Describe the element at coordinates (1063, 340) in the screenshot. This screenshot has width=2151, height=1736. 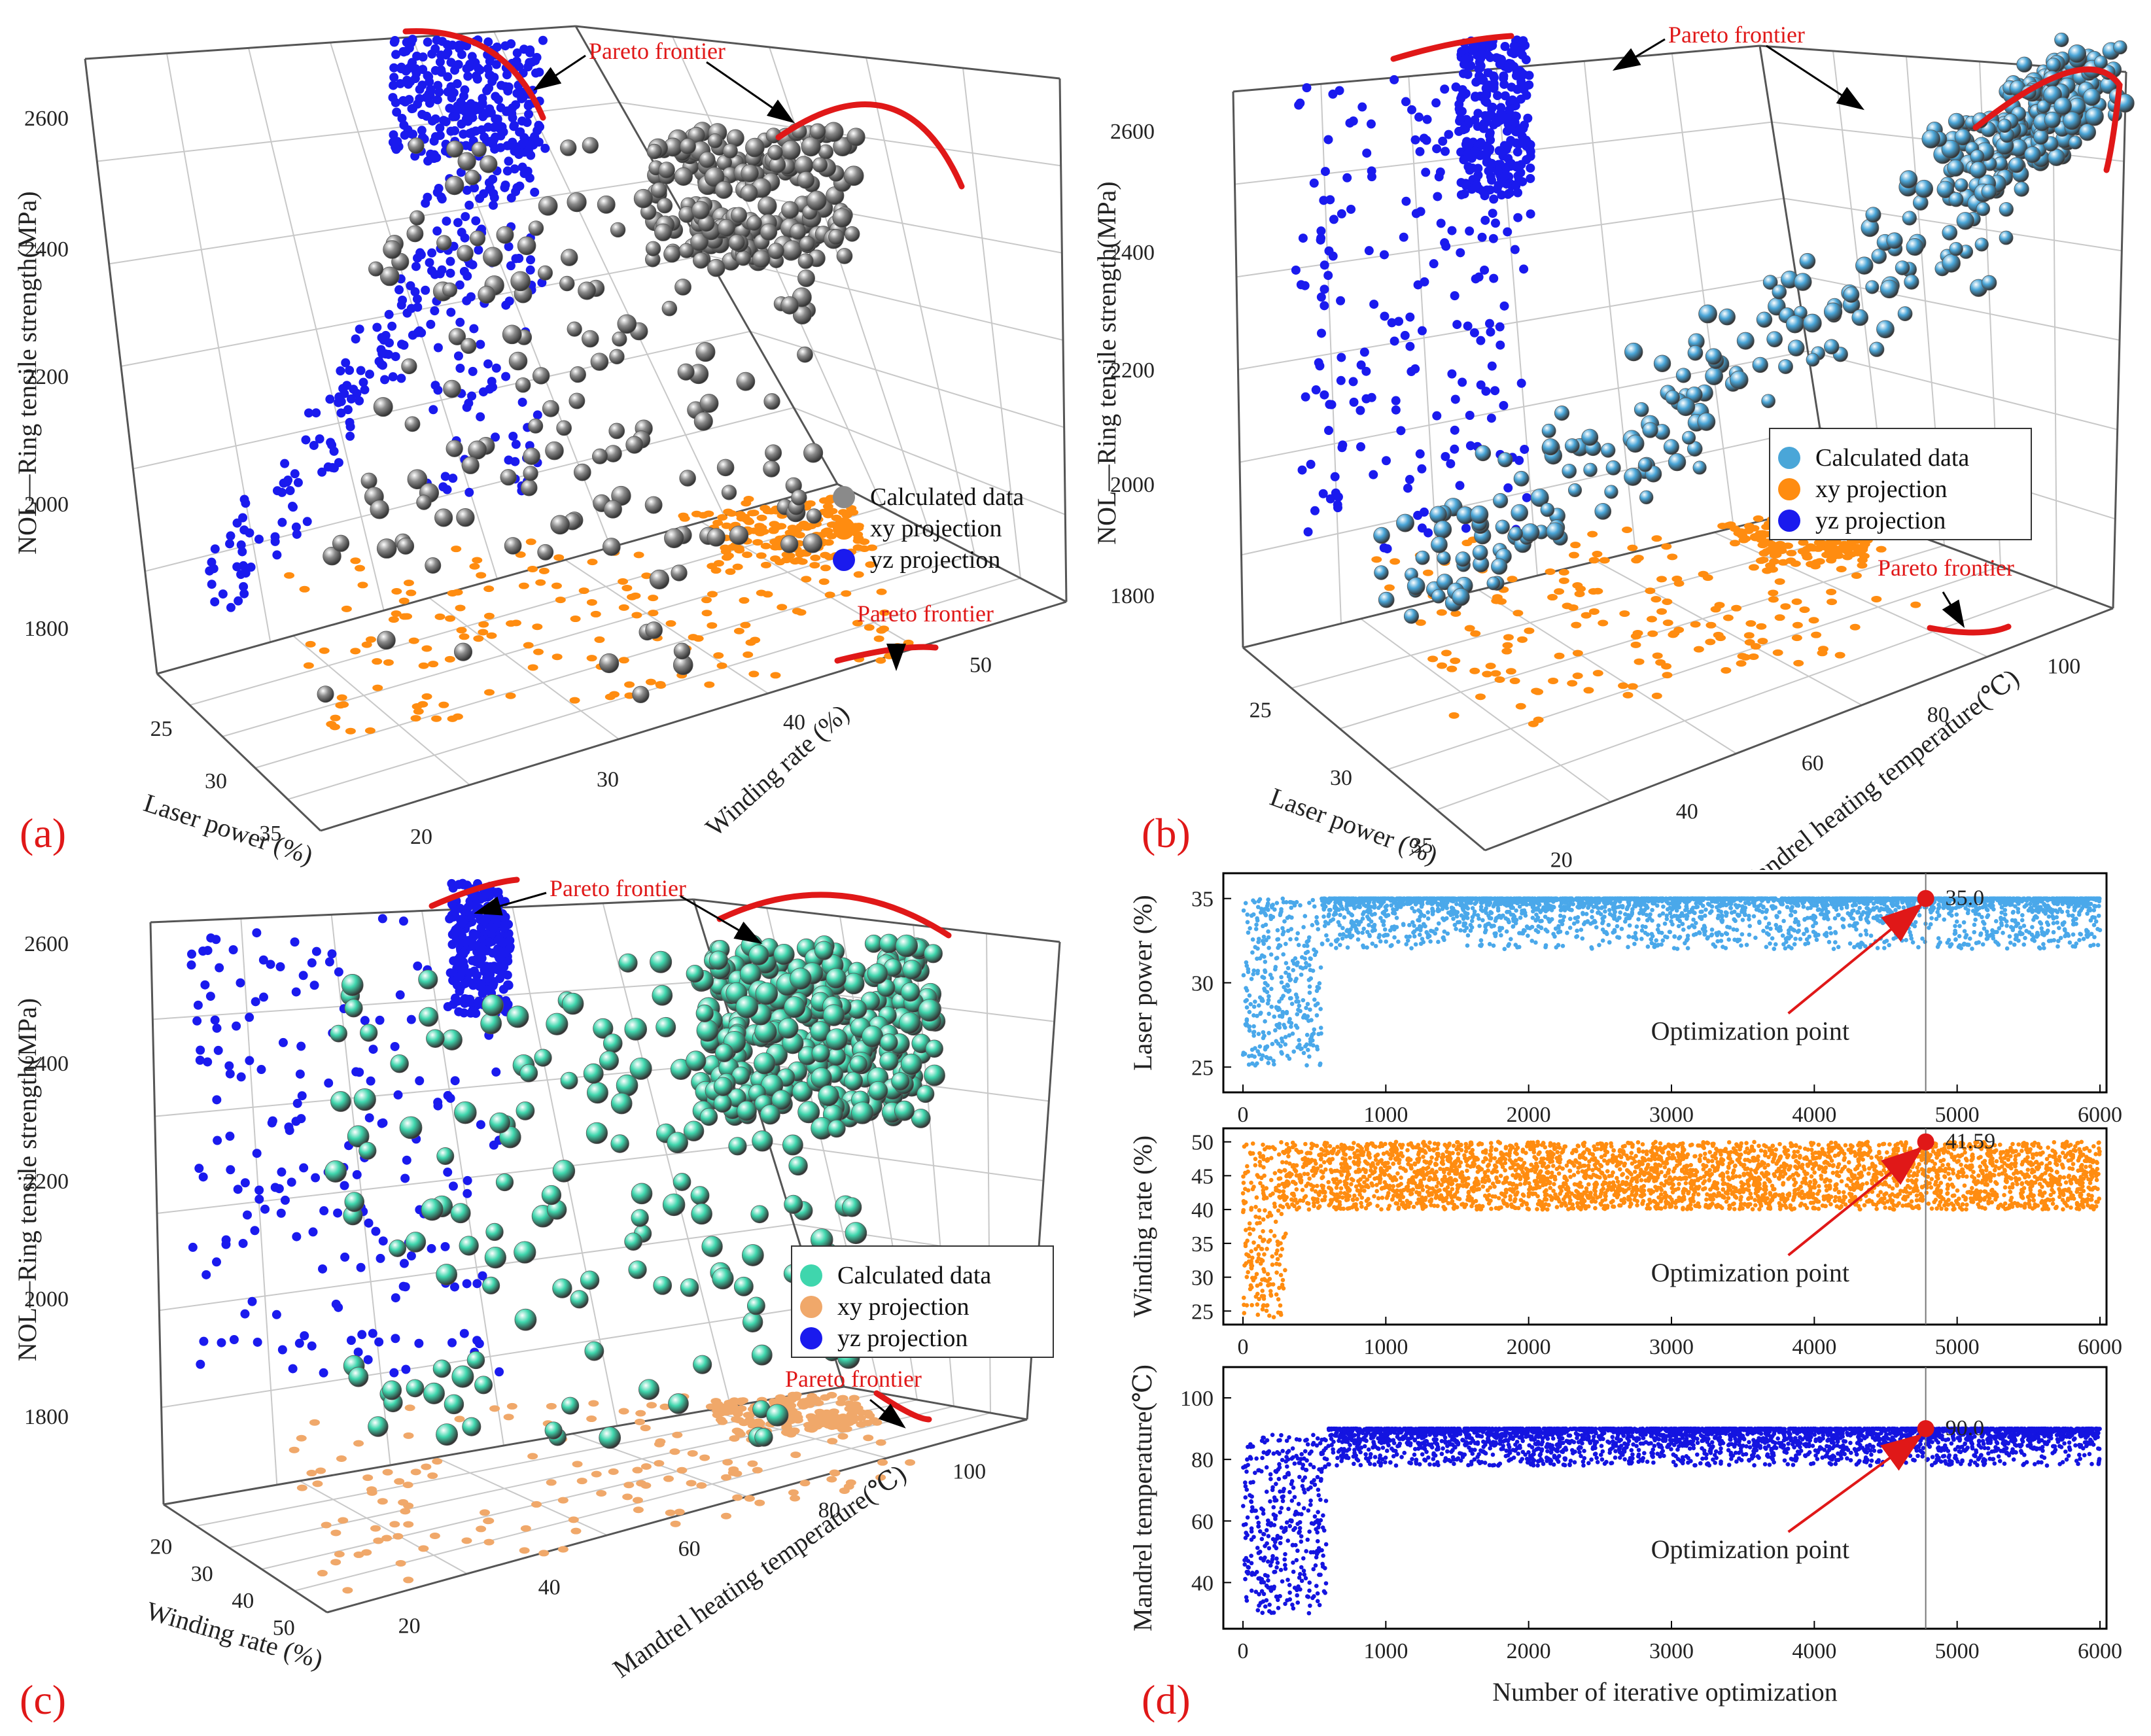
I see `axis-edge` at that location.